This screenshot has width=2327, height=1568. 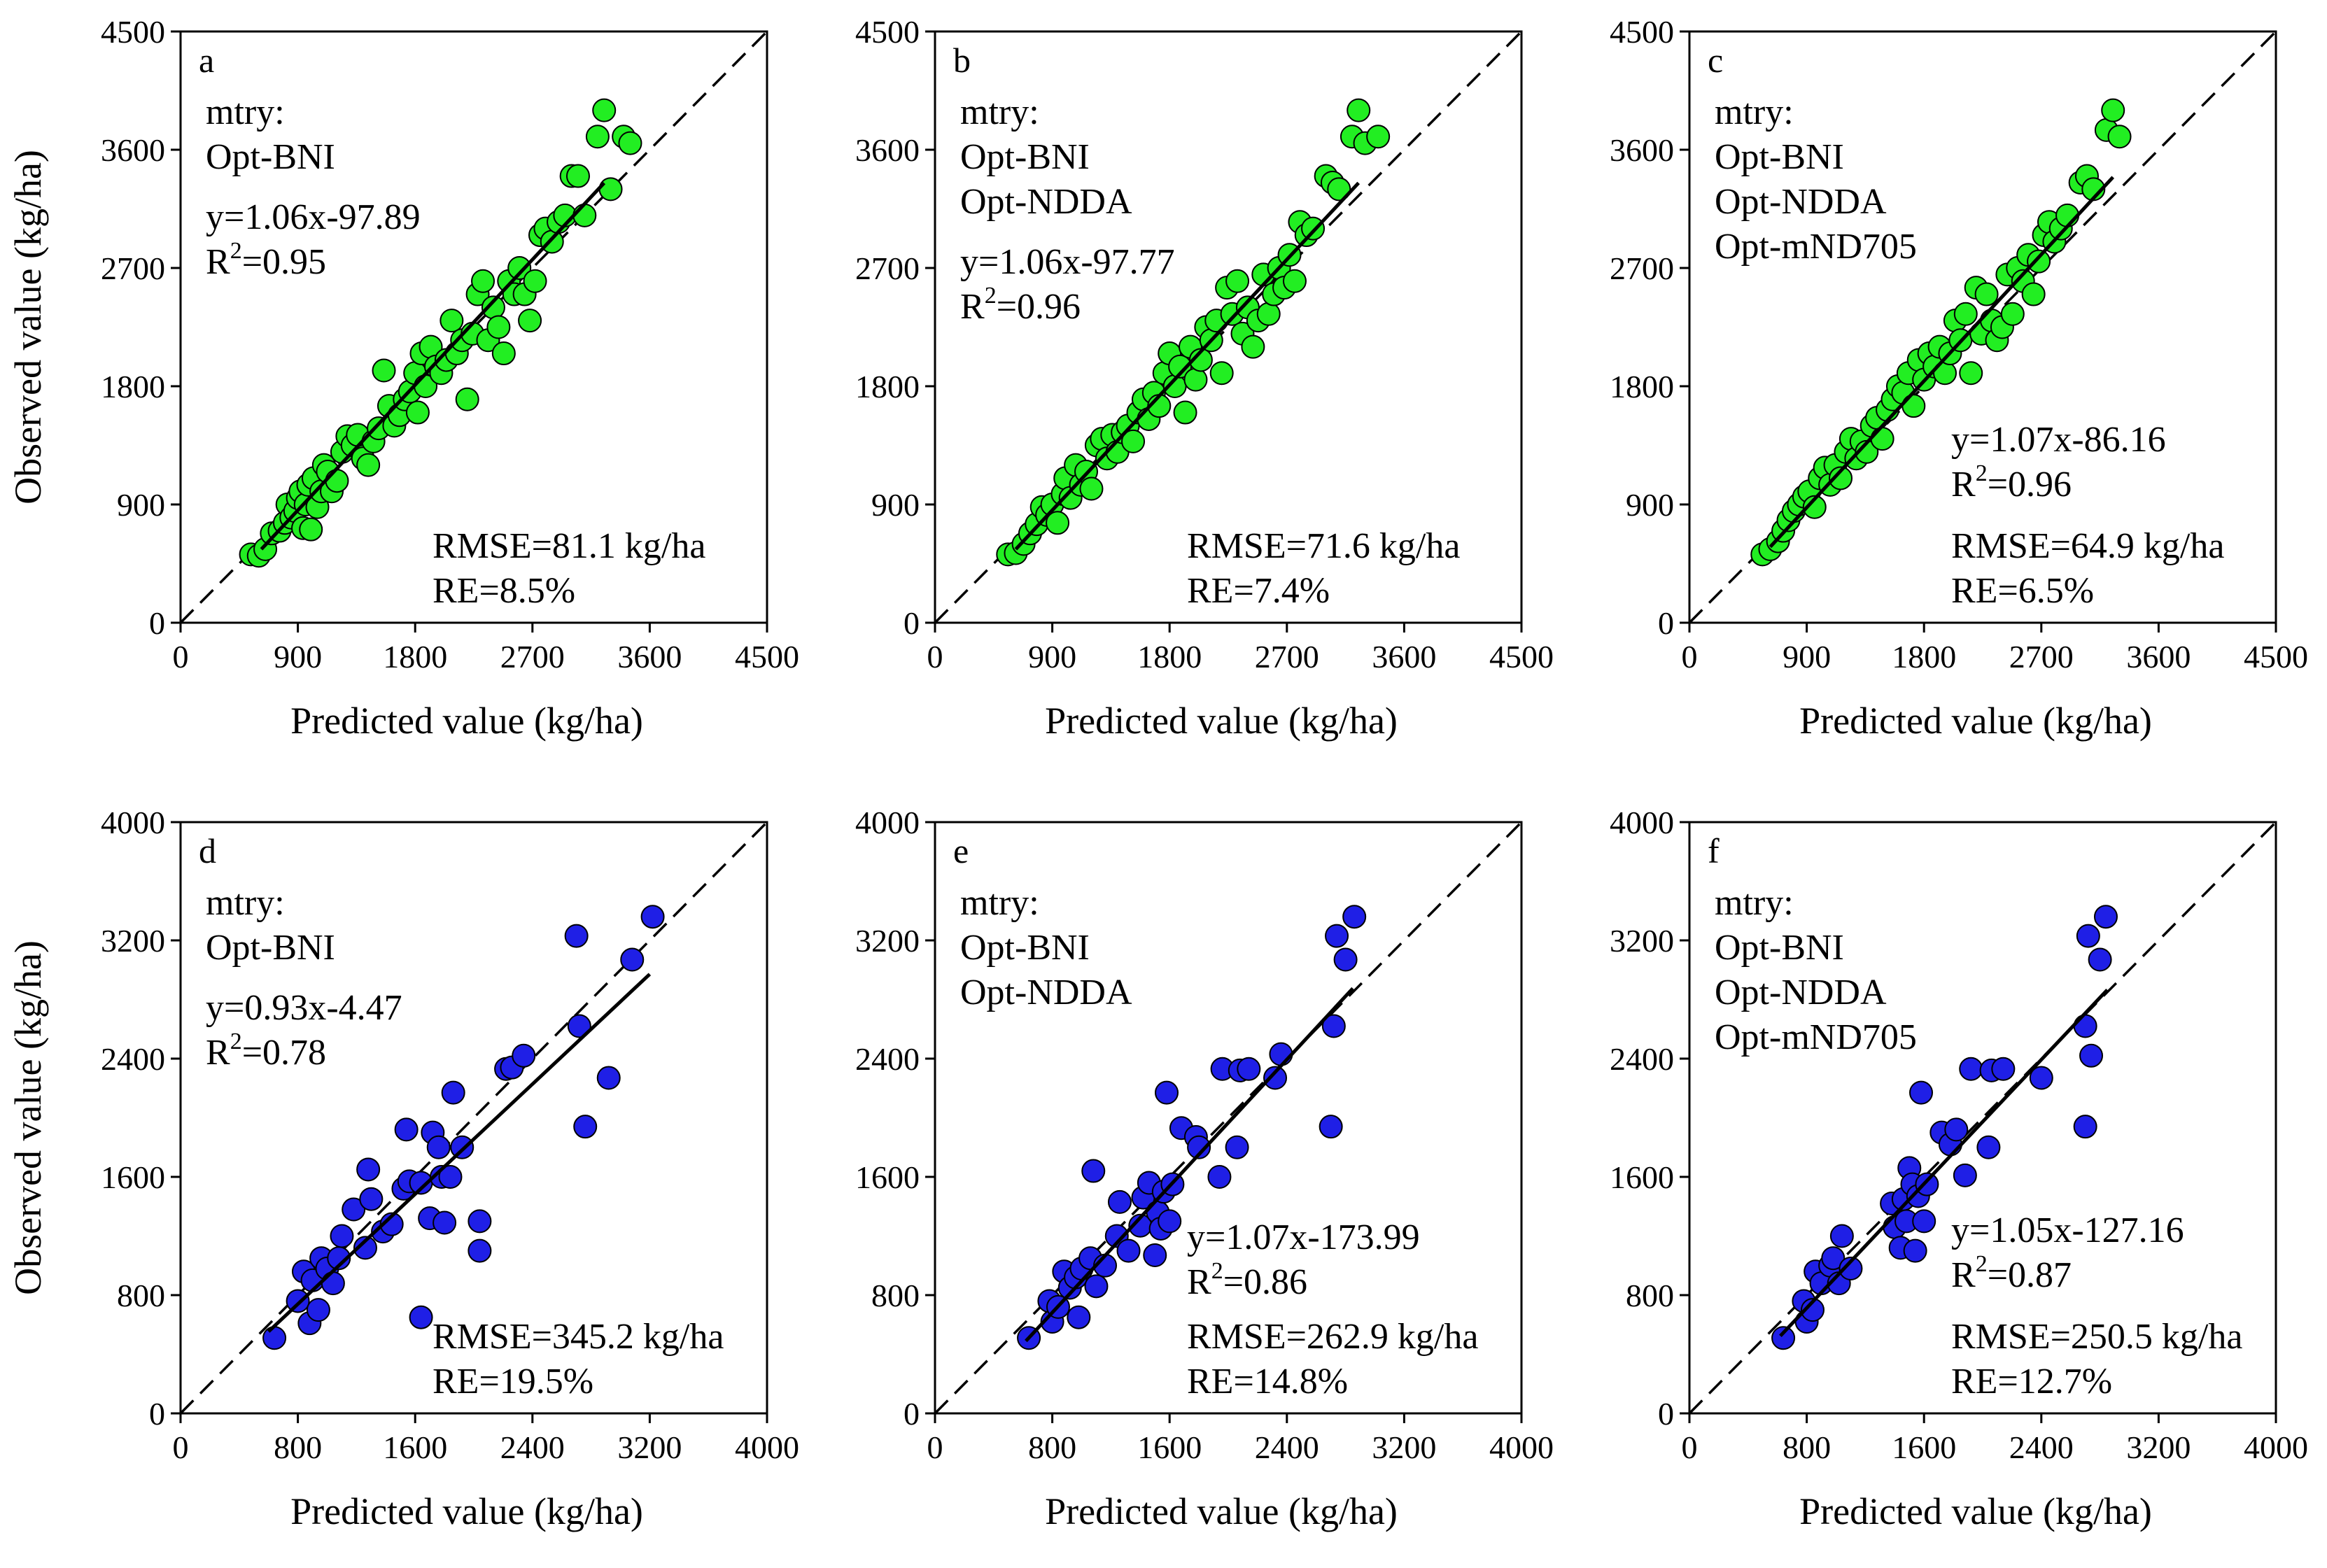 What do you see at coordinates (1247, 1280) in the screenshot?
I see `r-squared: R2=0.86` at bounding box center [1247, 1280].